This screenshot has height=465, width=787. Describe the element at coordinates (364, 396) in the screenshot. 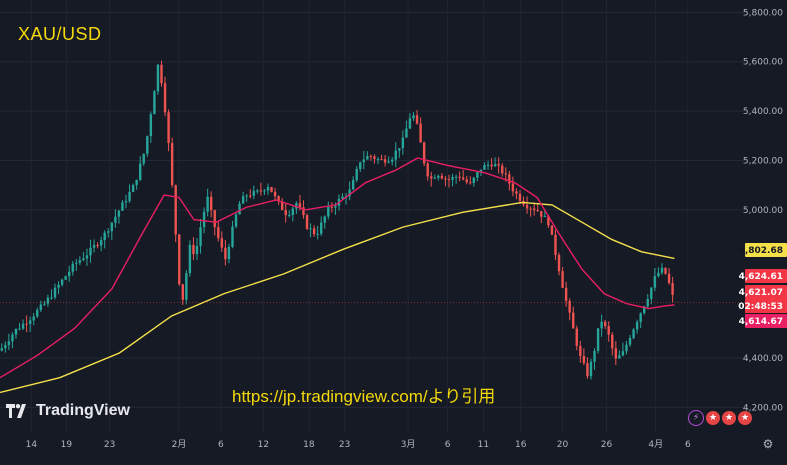

I see `source-watermark: https://jp.tradingview.com/より引用` at that location.